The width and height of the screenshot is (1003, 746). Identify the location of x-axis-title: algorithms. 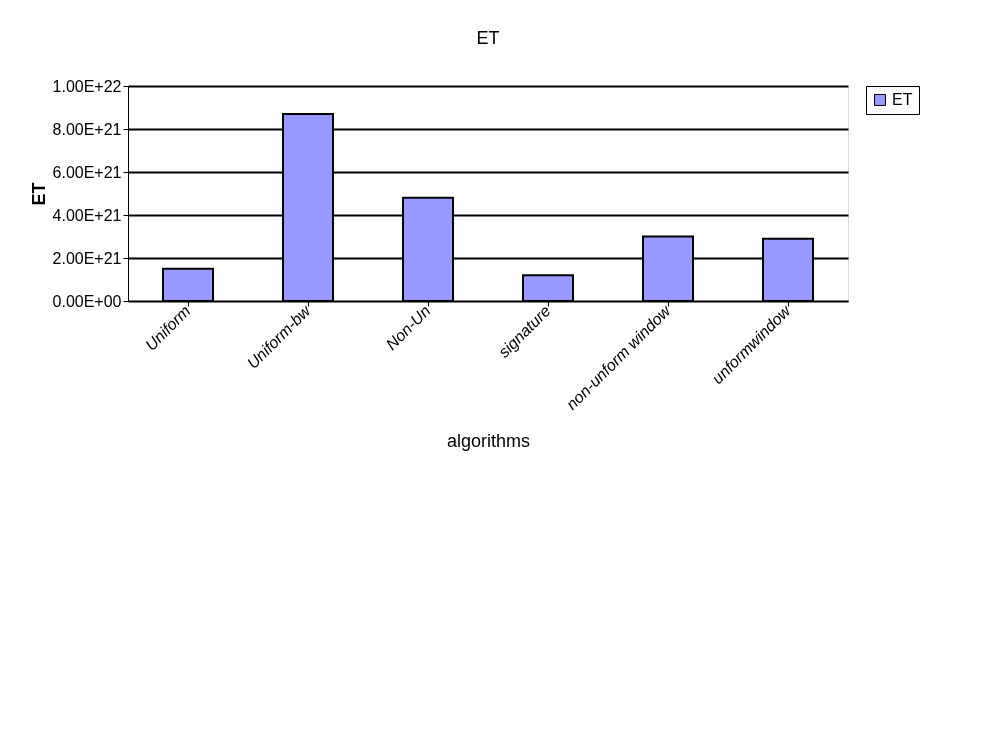
(488, 440).